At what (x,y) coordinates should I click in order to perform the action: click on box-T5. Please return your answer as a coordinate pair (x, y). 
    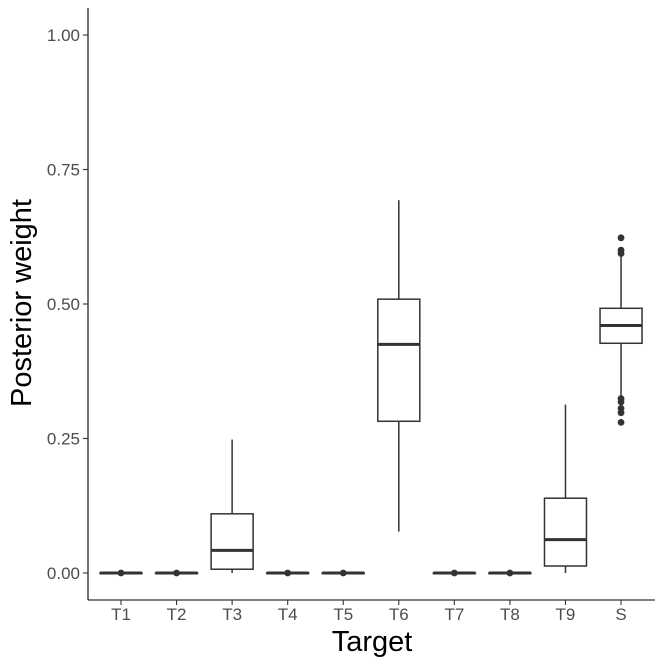
    Looking at the image, I should click on (343, 573).